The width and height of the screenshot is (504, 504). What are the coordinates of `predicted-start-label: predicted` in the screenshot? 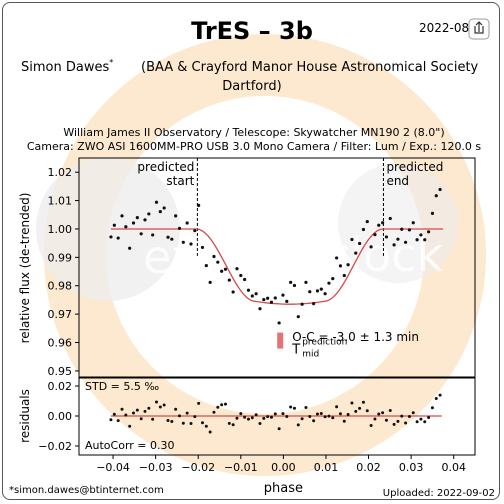 It's located at (165, 167).